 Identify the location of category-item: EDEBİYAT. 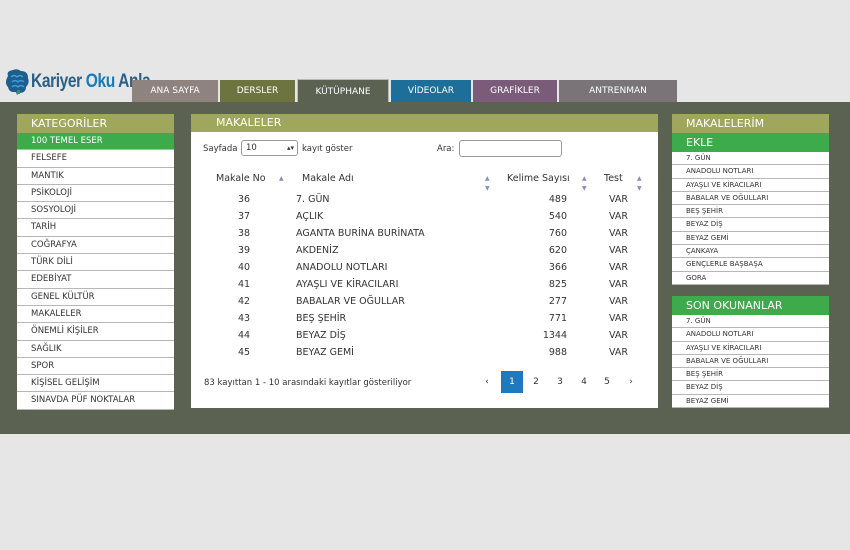
(95, 280).